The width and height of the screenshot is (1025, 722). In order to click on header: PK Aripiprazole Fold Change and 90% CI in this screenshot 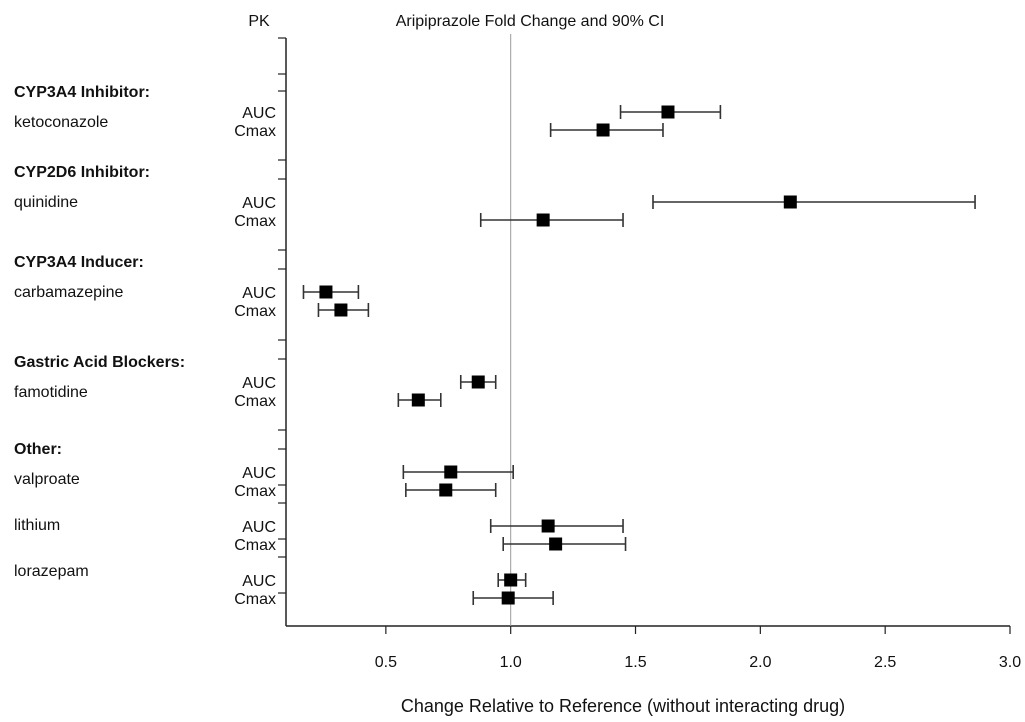, I will do `click(456, 21)`.